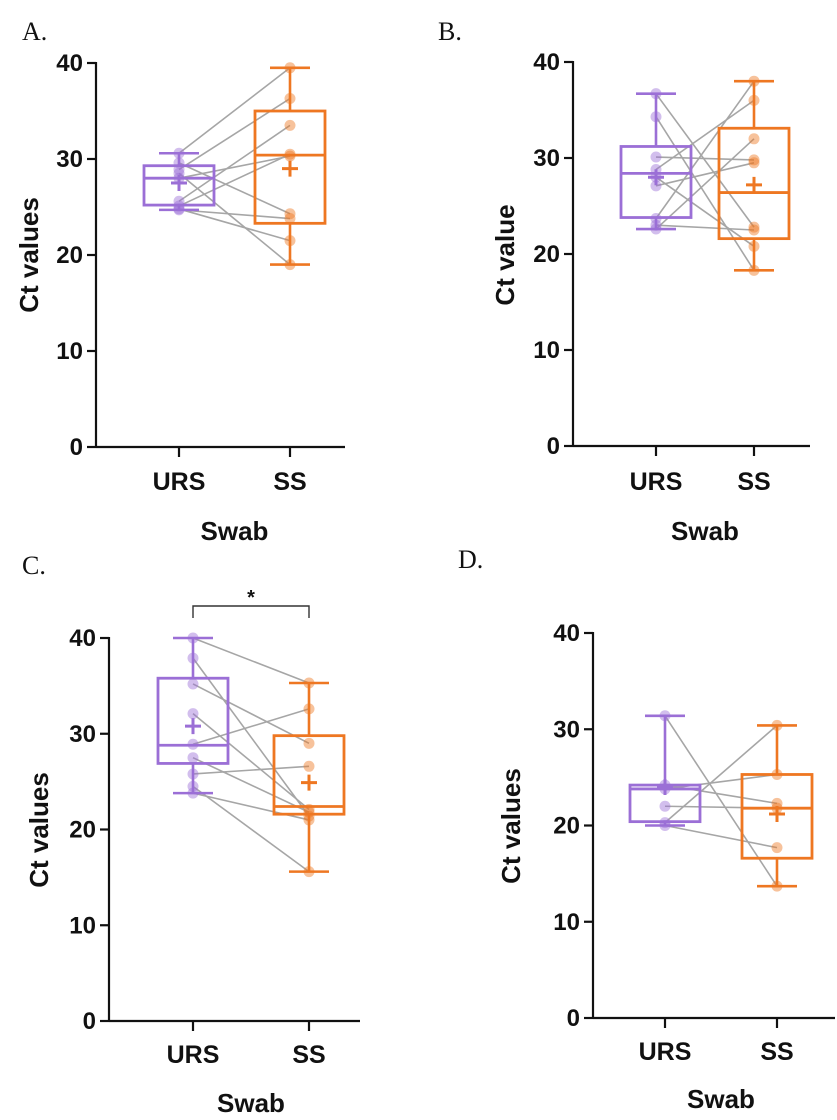  Describe the element at coordinates (34, 565) in the screenshot. I see `panel-letter: C.` at that location.